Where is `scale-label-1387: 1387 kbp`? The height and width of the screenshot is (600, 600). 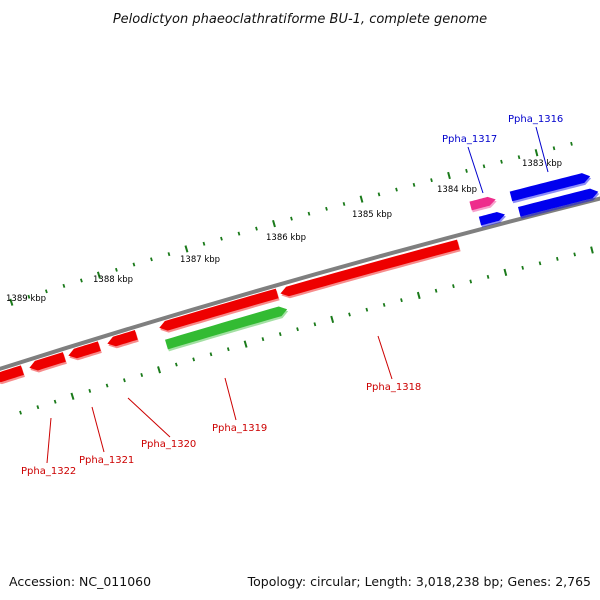
scale-label-1387: 1387 kbp is located at coordinates (200, 260).